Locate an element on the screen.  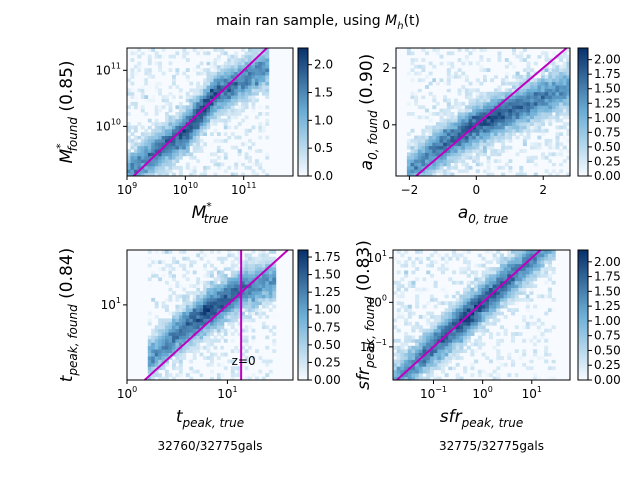
plot-frame is located at coordinates (483, 112).